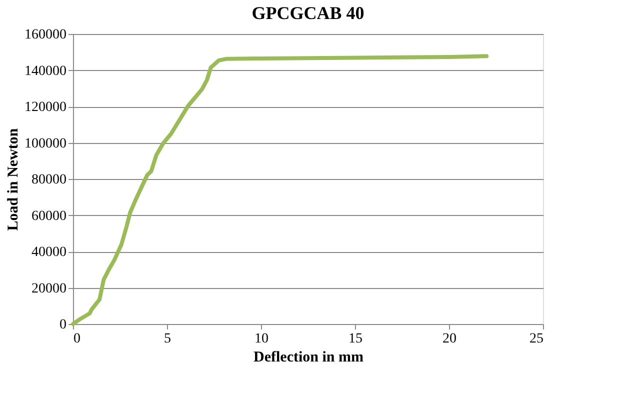 The width and height of the screenshot is (628, 408). Describe the element at coordinates (49, 216) in the screenshot. I see `y-tick-label: 60000` at that location.